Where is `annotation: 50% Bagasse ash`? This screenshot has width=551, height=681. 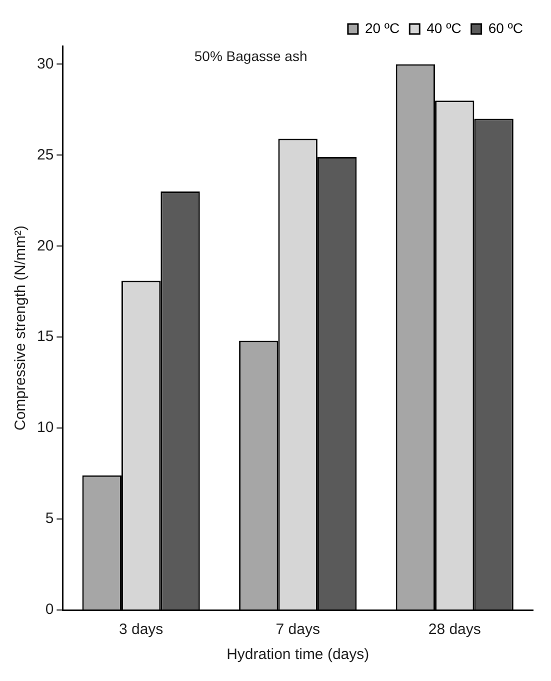 annotation: 50% Bagasse ash is located at coordinates (251, 56).